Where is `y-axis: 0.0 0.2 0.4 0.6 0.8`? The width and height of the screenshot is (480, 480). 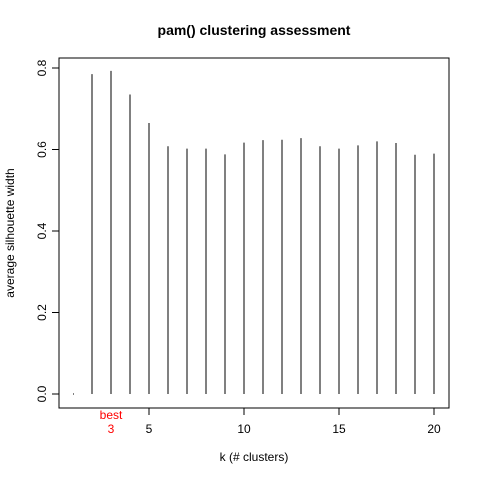
y-axis: 0.0 0.2 0.4 0.6 0.8 is located at coordinates (47, 230).